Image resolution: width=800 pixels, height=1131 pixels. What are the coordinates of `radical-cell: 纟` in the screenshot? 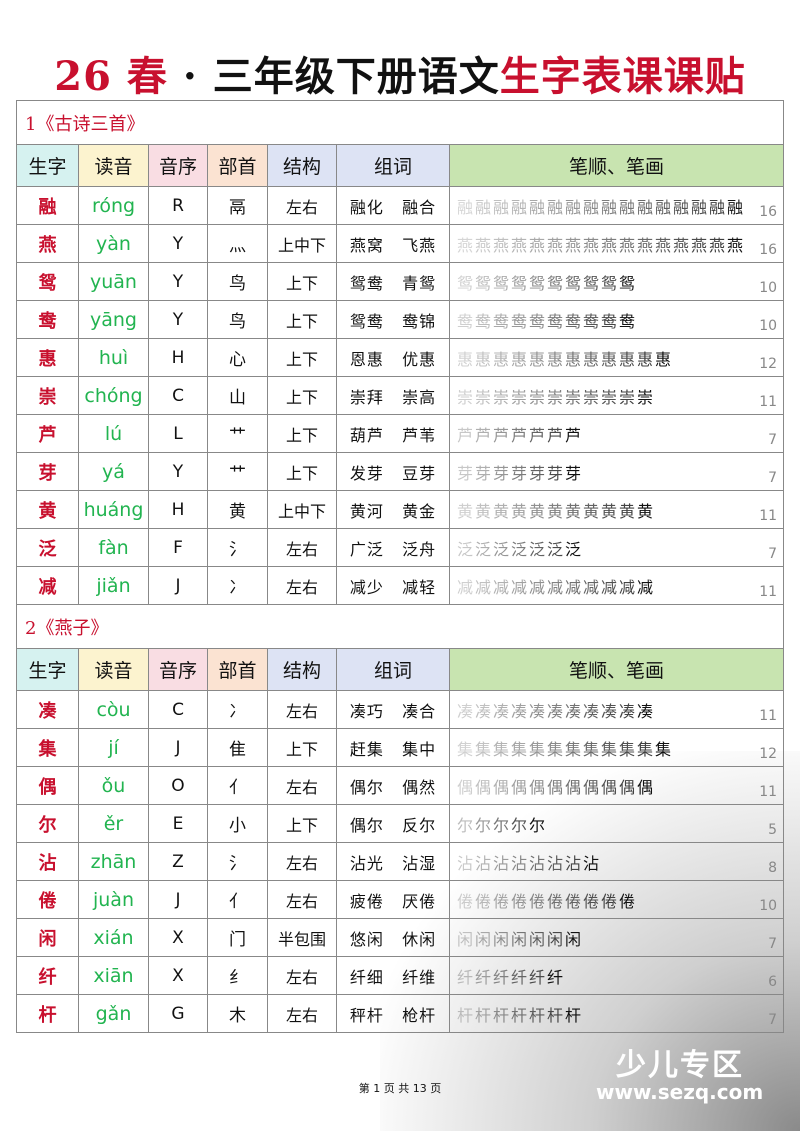 It's located at (237, 975).